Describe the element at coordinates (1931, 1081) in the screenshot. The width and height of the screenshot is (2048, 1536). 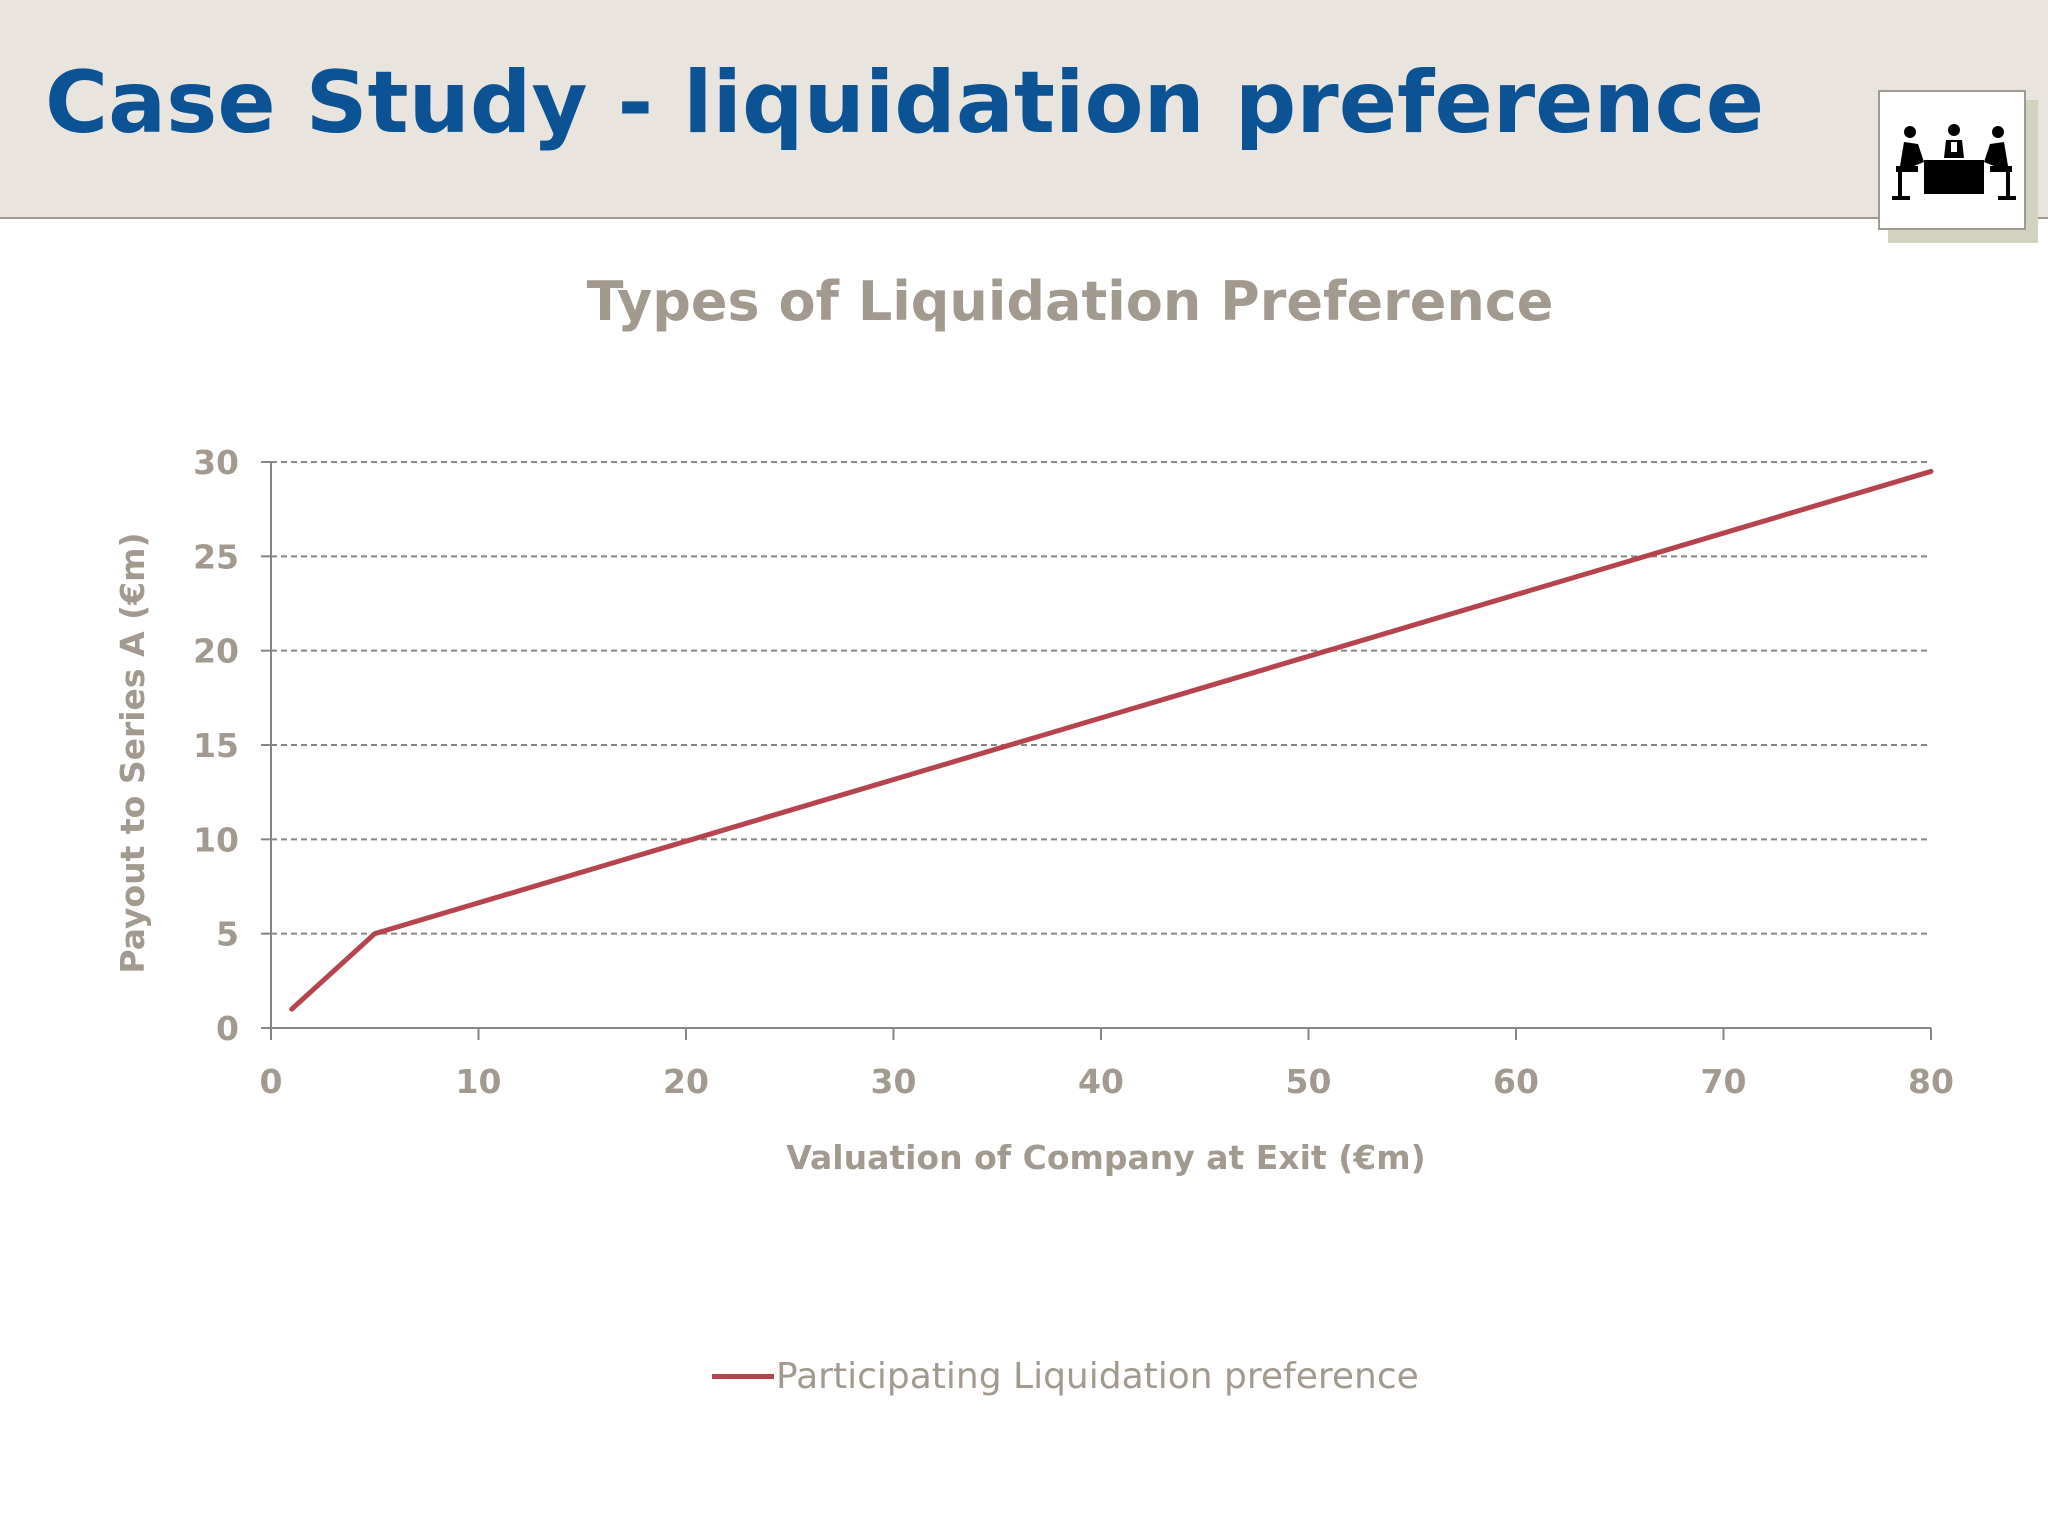
I see `x-tick-label-80: 80` at that location.